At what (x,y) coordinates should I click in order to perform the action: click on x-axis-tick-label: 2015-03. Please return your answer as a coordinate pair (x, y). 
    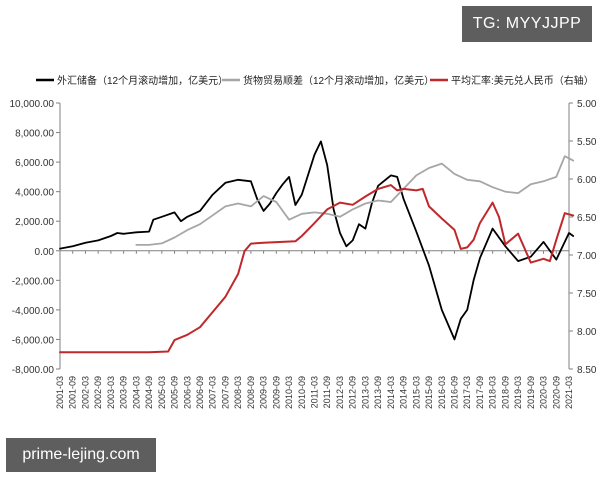
    Looking at the image, I should click on (416, 392).